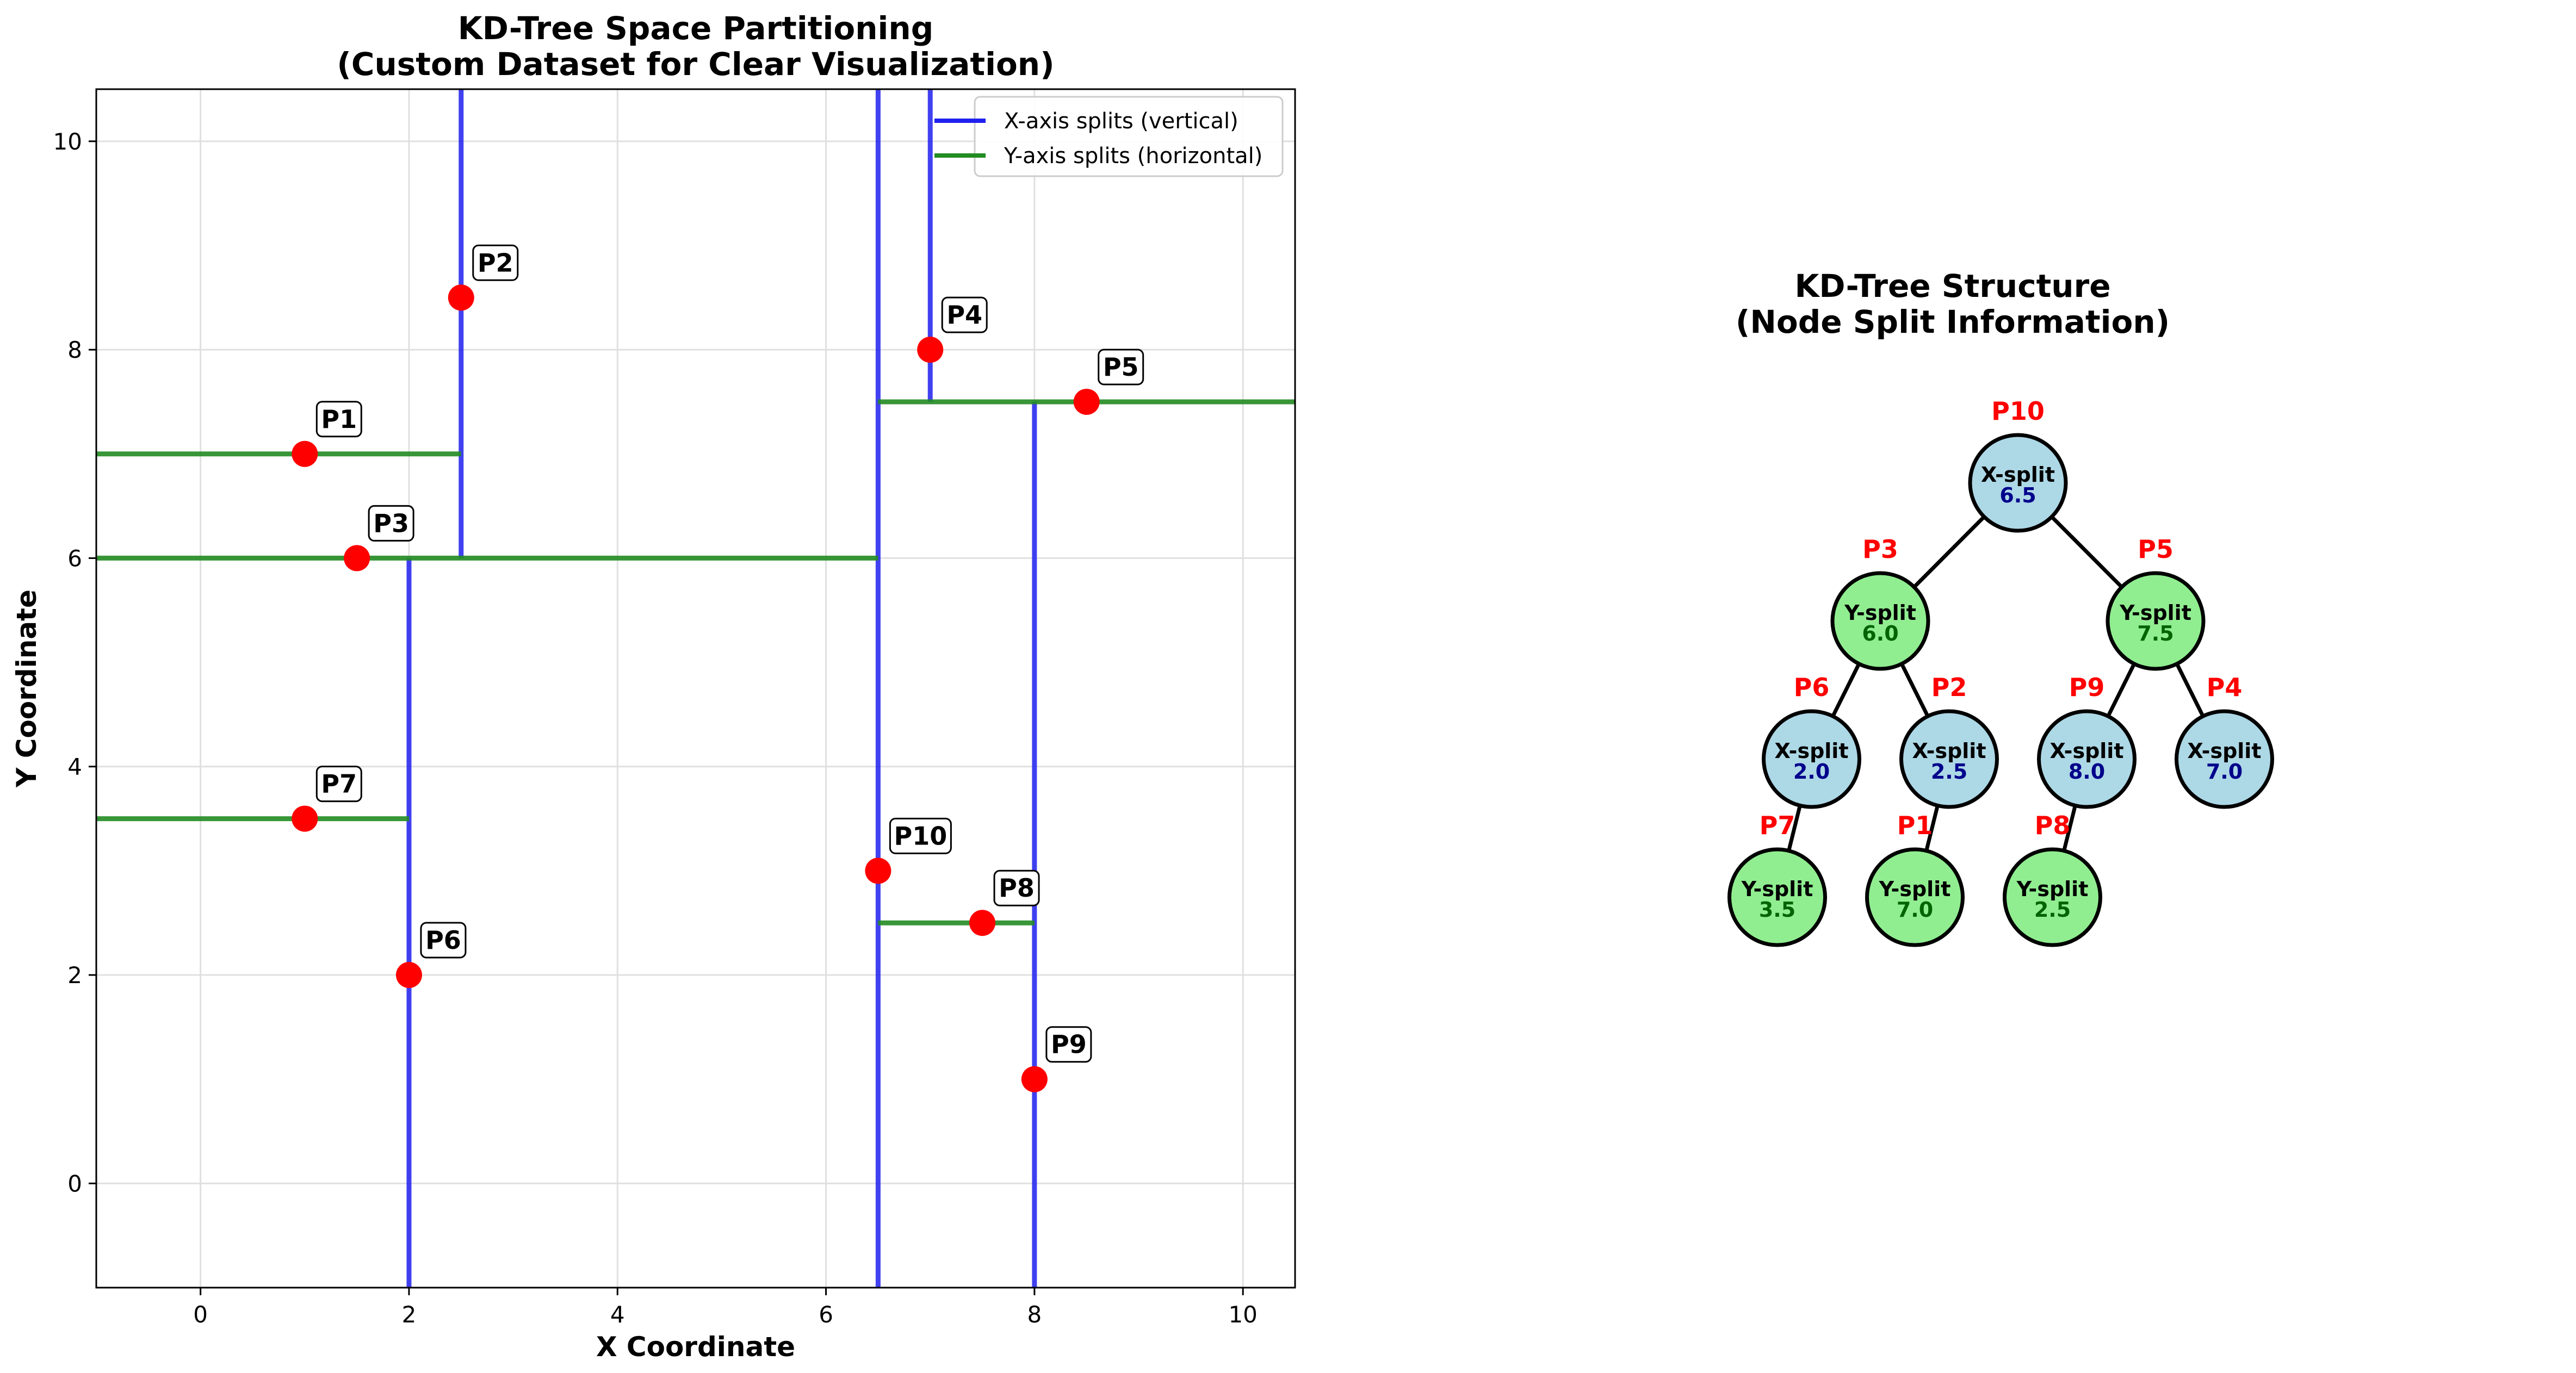 The image size is (2576, 1373). What do you see at coordinates (1915, 825) in the screenshot?
I see `tree-node-name: P1` at bounding box center [1915, 825].